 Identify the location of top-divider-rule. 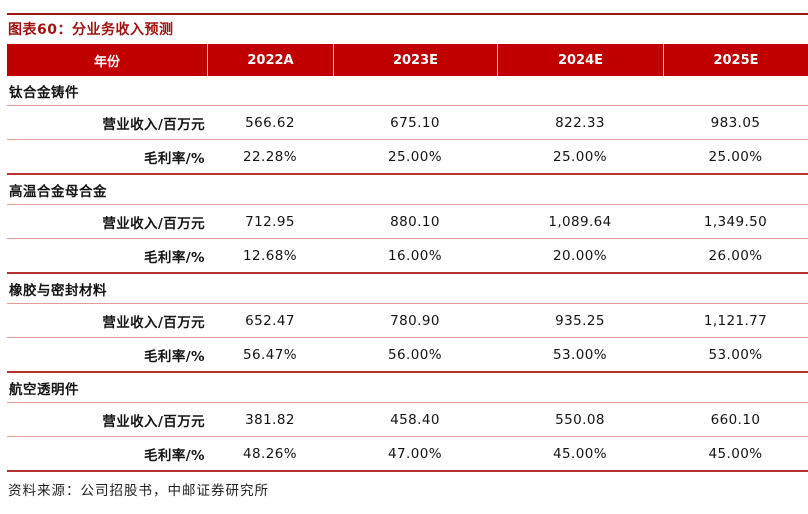
(407, 14).